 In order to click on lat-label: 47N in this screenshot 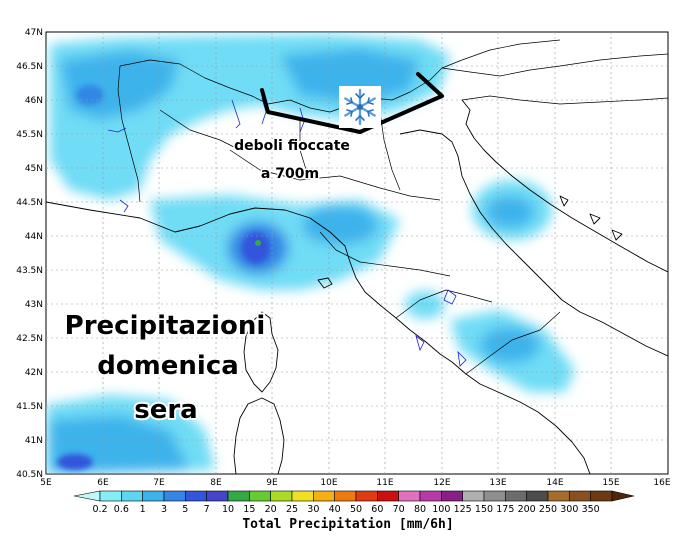, I will do `click(34, 33)`.